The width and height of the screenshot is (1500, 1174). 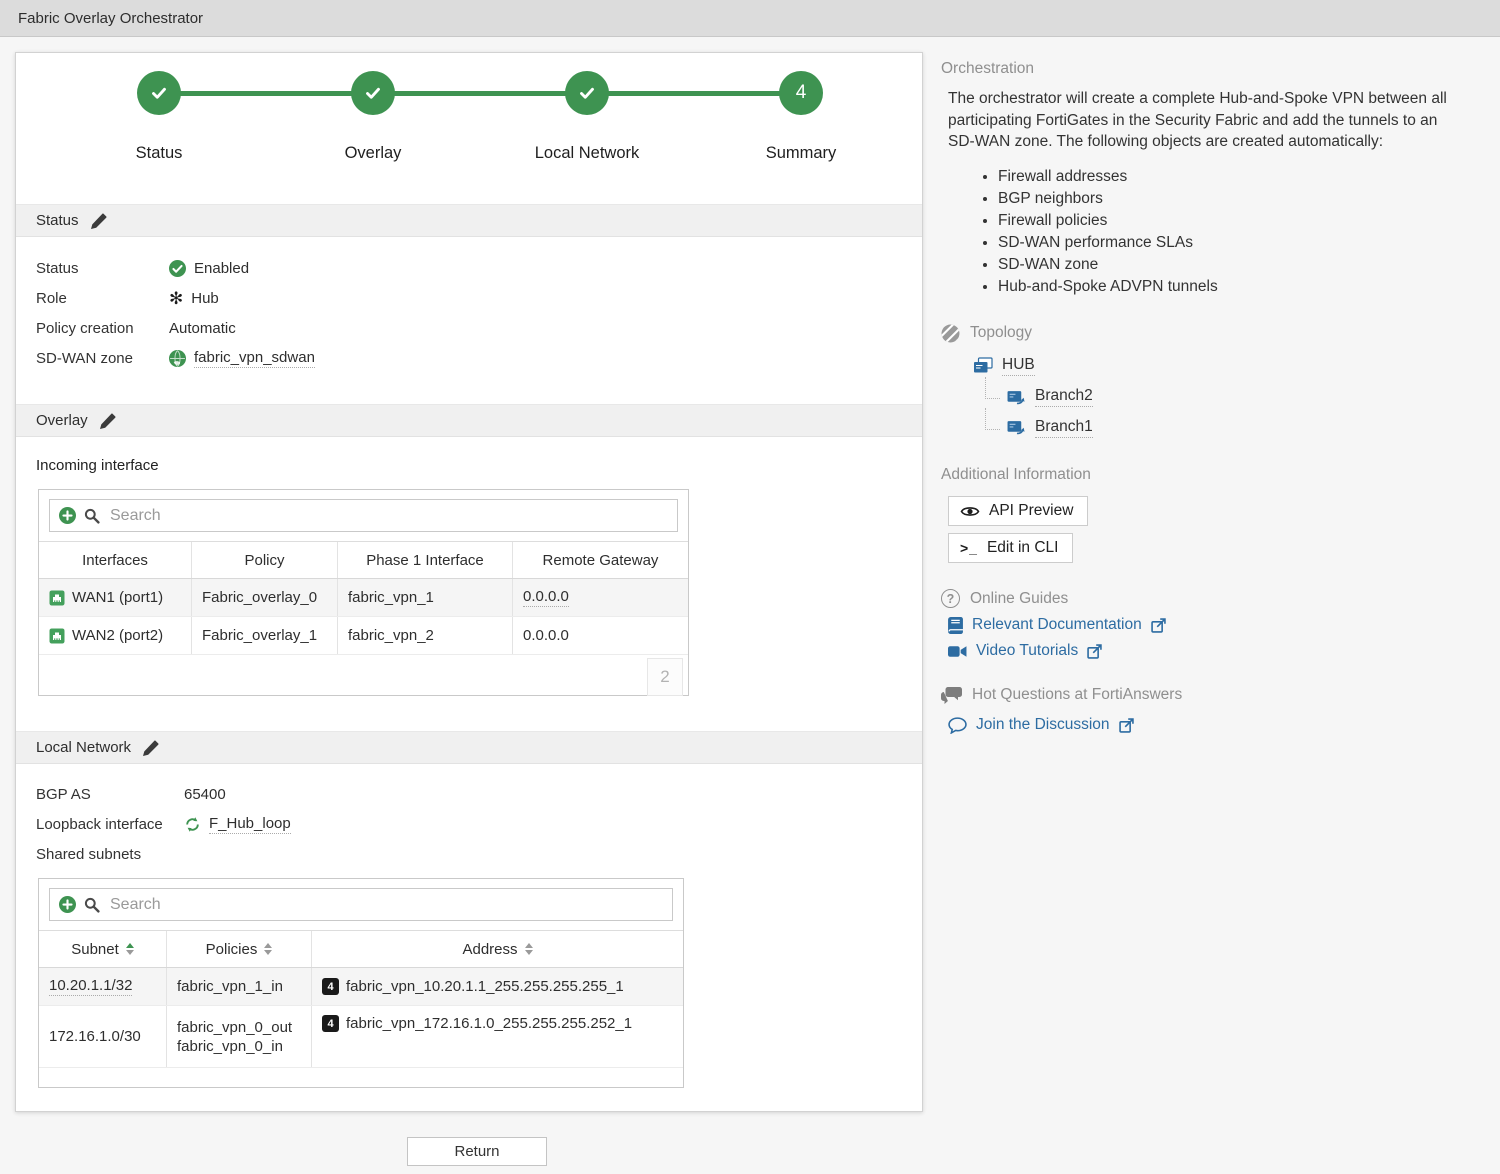 I want to click on join-discussion-link: Join the Discussion, so click(x=1041, y=725).